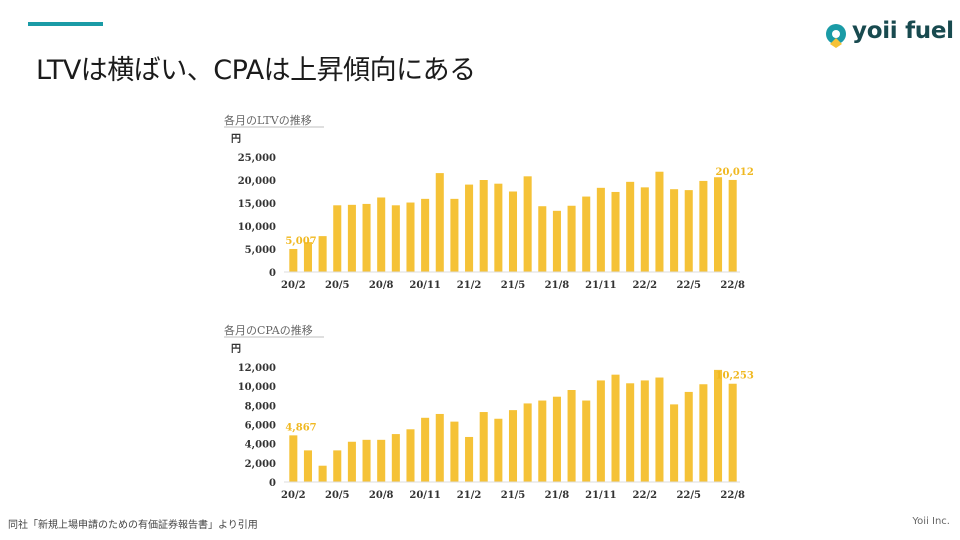 This screenshot has height=540, width=960. Describe the element at coordinates (424, 285) in the screenshot. I see `x-tick-label: 20/11` at that location.